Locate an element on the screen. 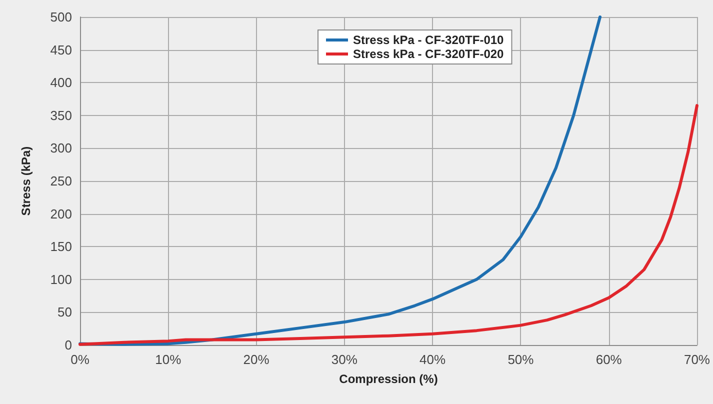  y-tick-label: 50 is located at coordinates (65, 312).